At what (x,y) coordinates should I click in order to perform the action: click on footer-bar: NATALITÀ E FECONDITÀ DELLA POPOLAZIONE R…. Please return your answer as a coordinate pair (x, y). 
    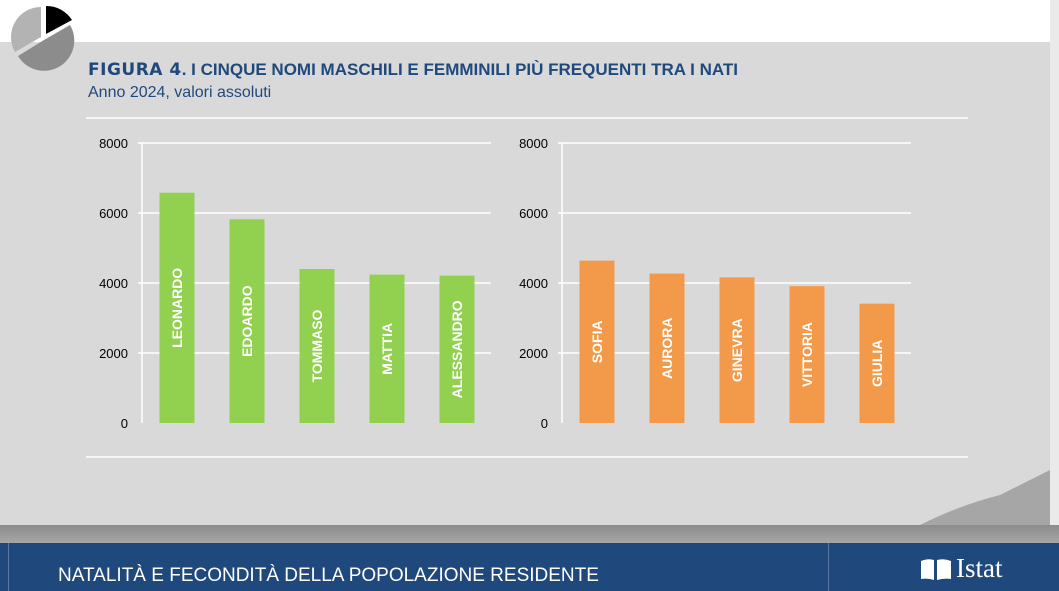
    Looking at the image, I should click on (529, 567).